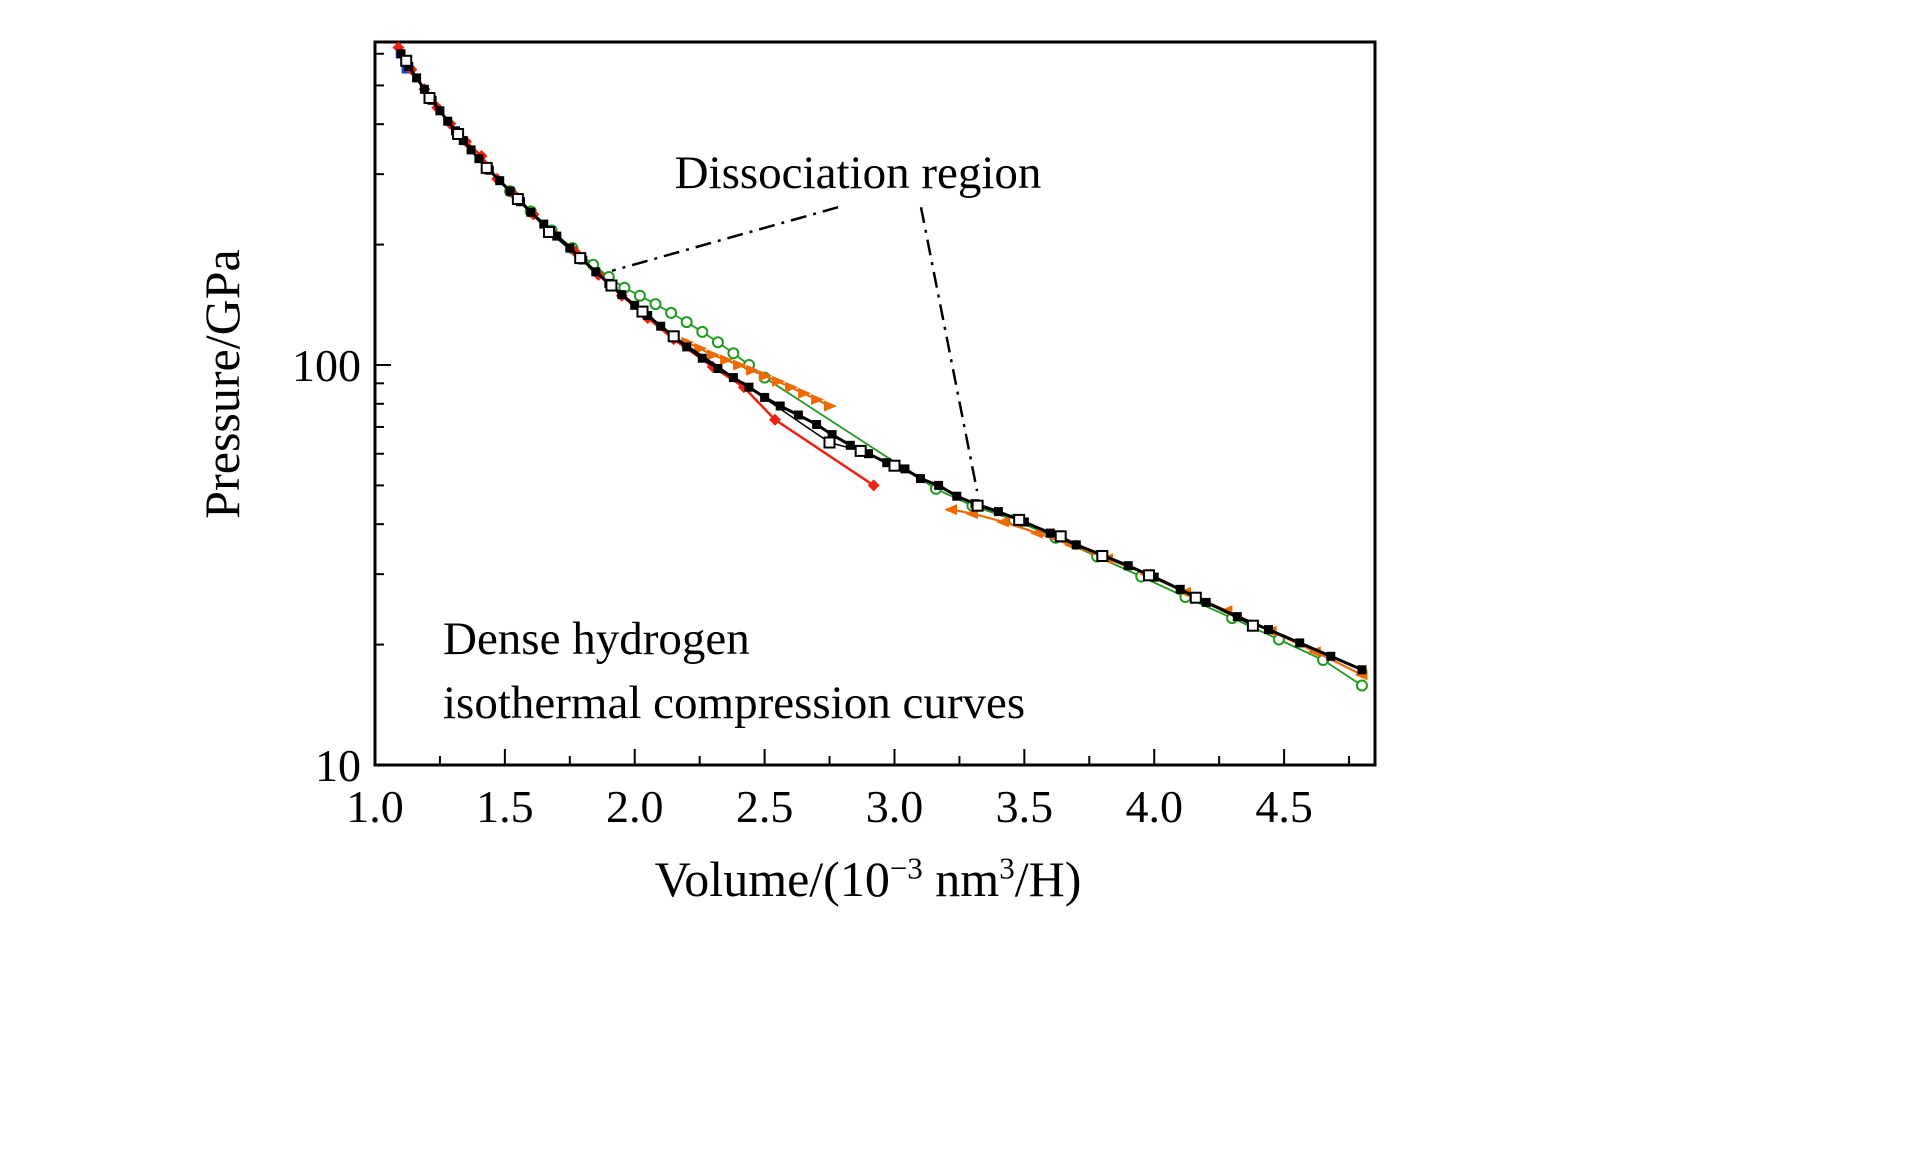 This screenshot has height=1169, width=1923. Describe the element at coordinates (1025, 806) in the screenshot. I see `x-tick-label: 3.5` at that location.